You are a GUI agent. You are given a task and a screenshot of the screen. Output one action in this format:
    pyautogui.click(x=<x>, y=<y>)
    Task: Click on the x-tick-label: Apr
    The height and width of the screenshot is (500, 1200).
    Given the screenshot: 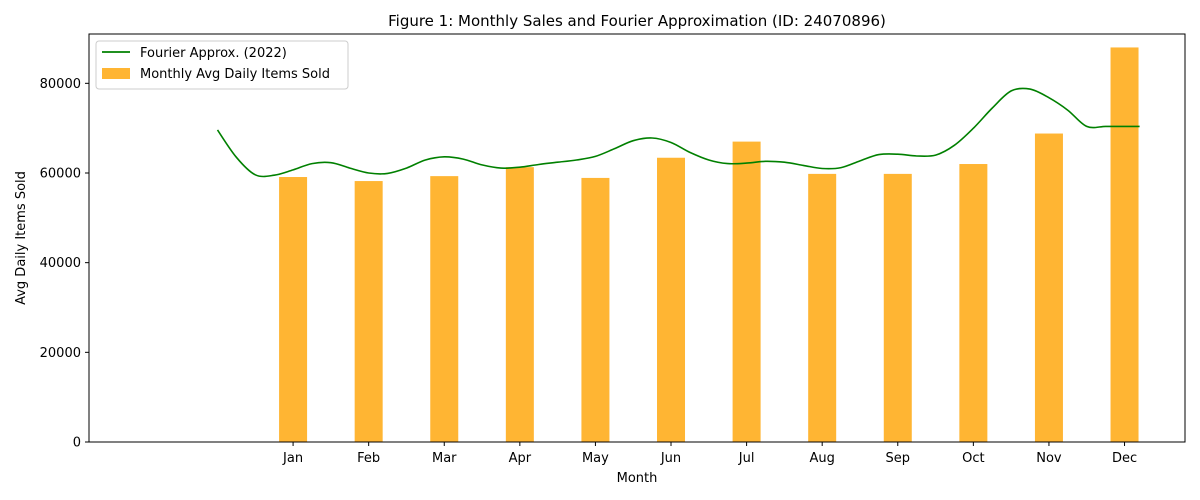 What is the action you would take?
    pyautogui.click(x=520, y=458)
    